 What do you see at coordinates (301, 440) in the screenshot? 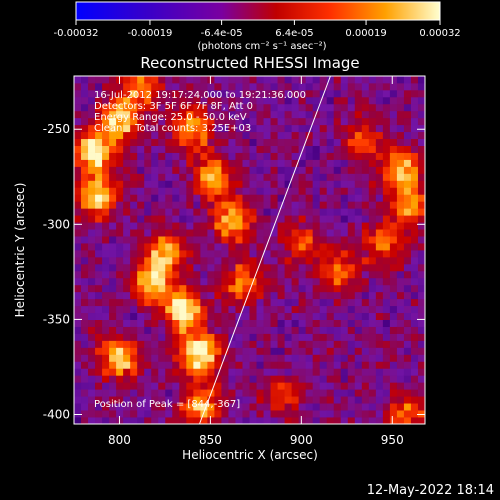
I see `x-tick-label: 900` at bounding box center [301, 440].